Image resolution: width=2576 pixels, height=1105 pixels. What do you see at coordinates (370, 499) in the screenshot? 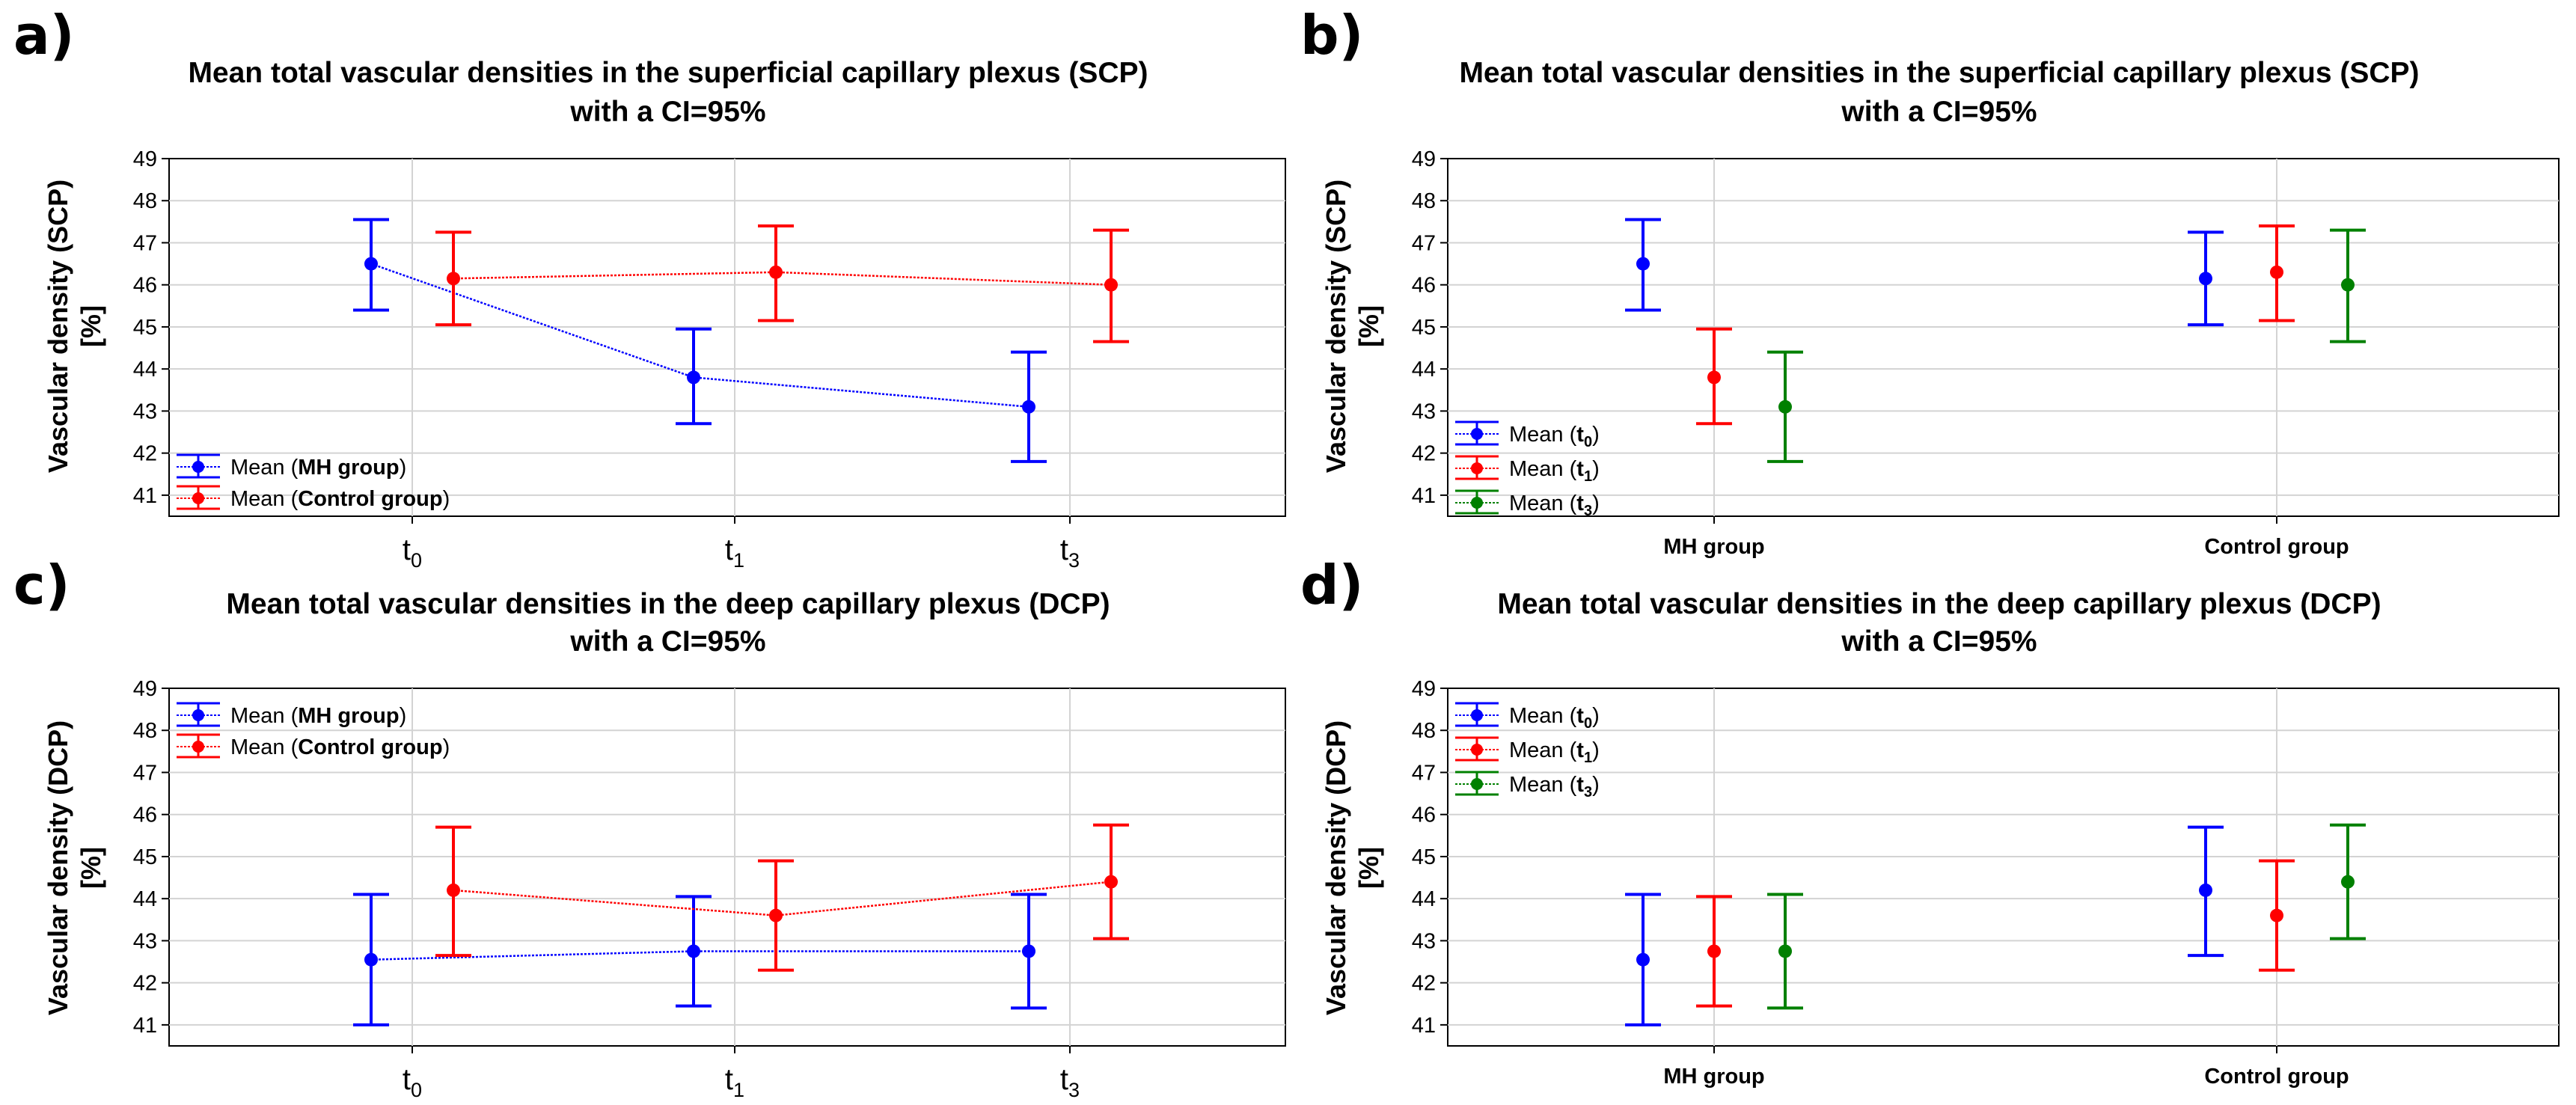
I see `legend-group: Control group` at bounding box center [370, 499].